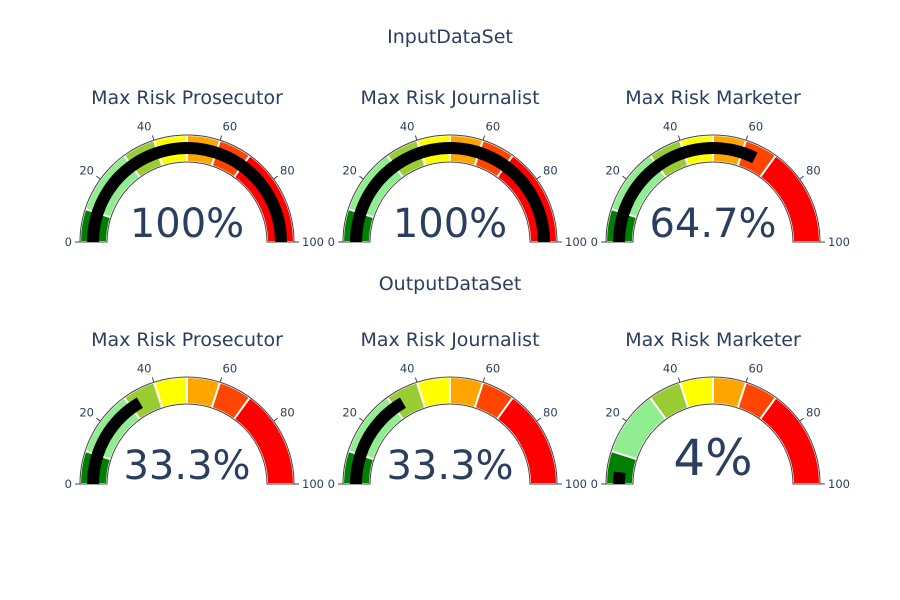 Image resolution: width=900 pixels, height=600 pixels. I want to click on gauge-max-risk-marketer: Max Risk Marketer 0 20 40 60 80 100 64.7%, so click(720, 168).